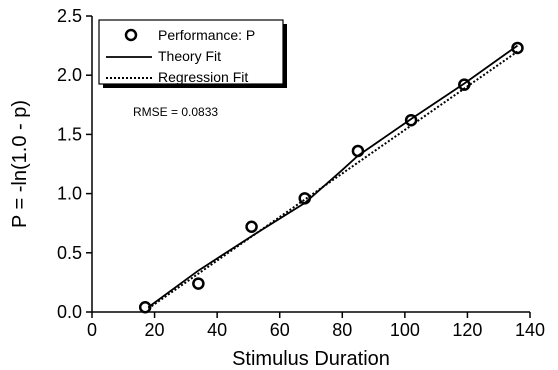  Describe the element at coordinates (69, 16) in the screenshot. I see `y-tick-label: 2.5` at that location.